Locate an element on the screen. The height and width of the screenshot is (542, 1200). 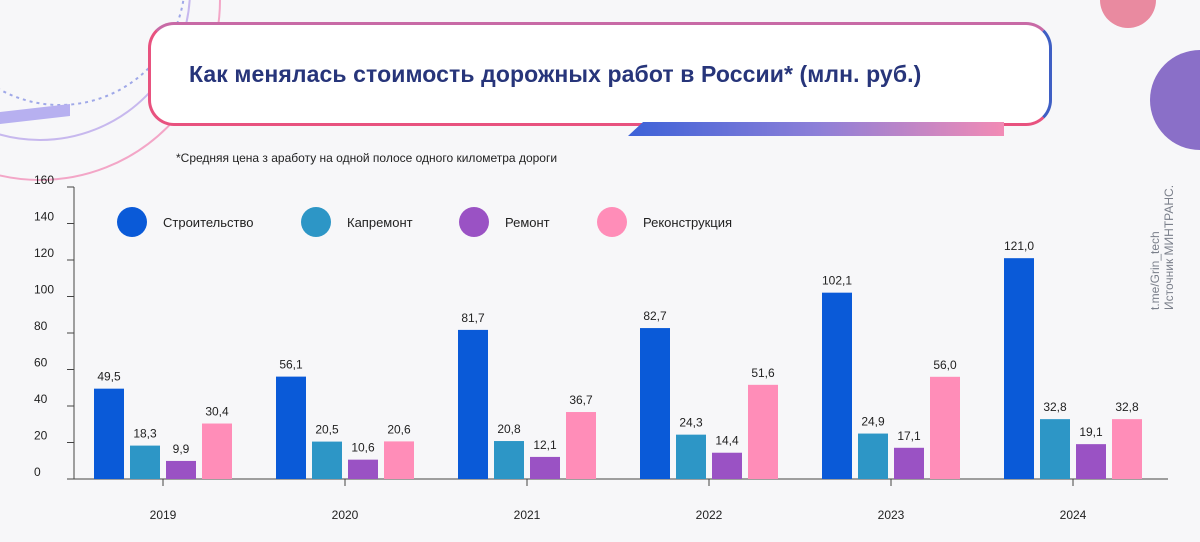
data-label: 56,0 is located at coordinates (945, 365).